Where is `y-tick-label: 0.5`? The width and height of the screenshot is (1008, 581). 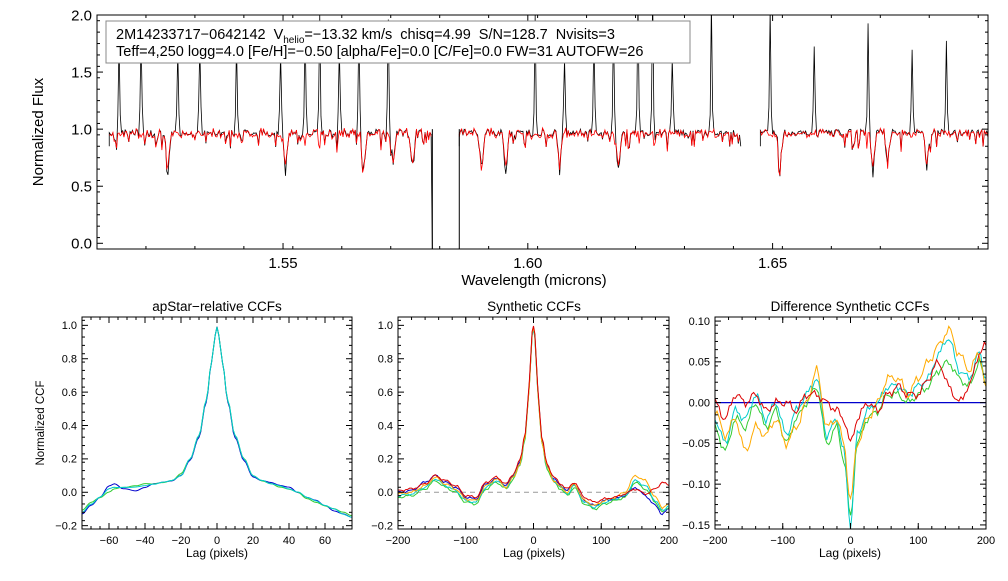 y-tick-label: 0.5 is located at coordinates (81, 186).